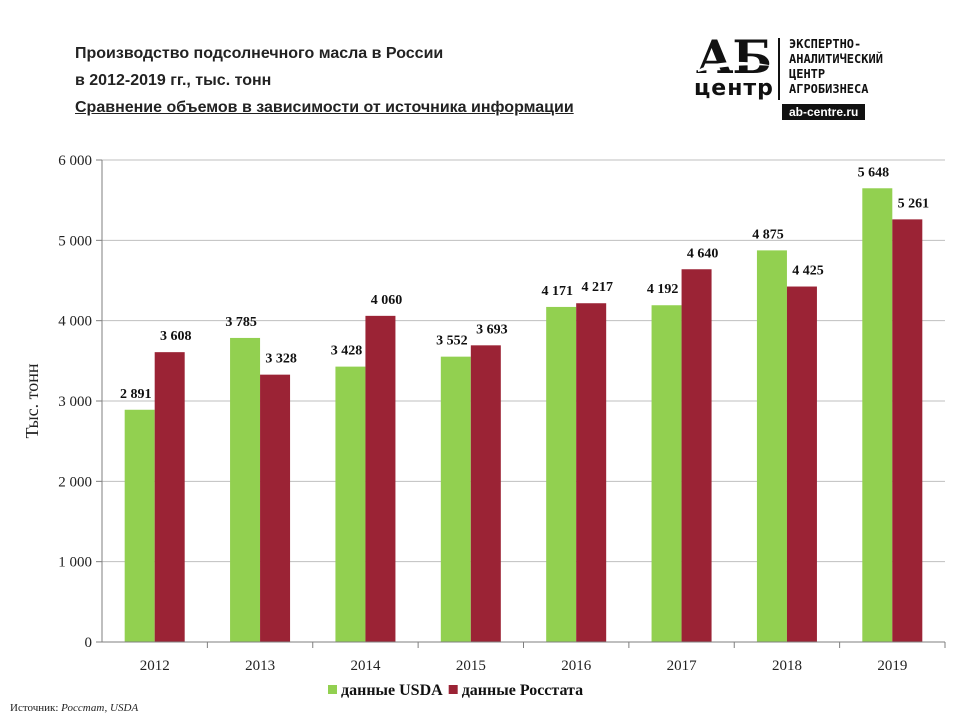  Describe the element at coordinates (663, 289) in the screenshot. I see `data-label: 4 192` at that location.